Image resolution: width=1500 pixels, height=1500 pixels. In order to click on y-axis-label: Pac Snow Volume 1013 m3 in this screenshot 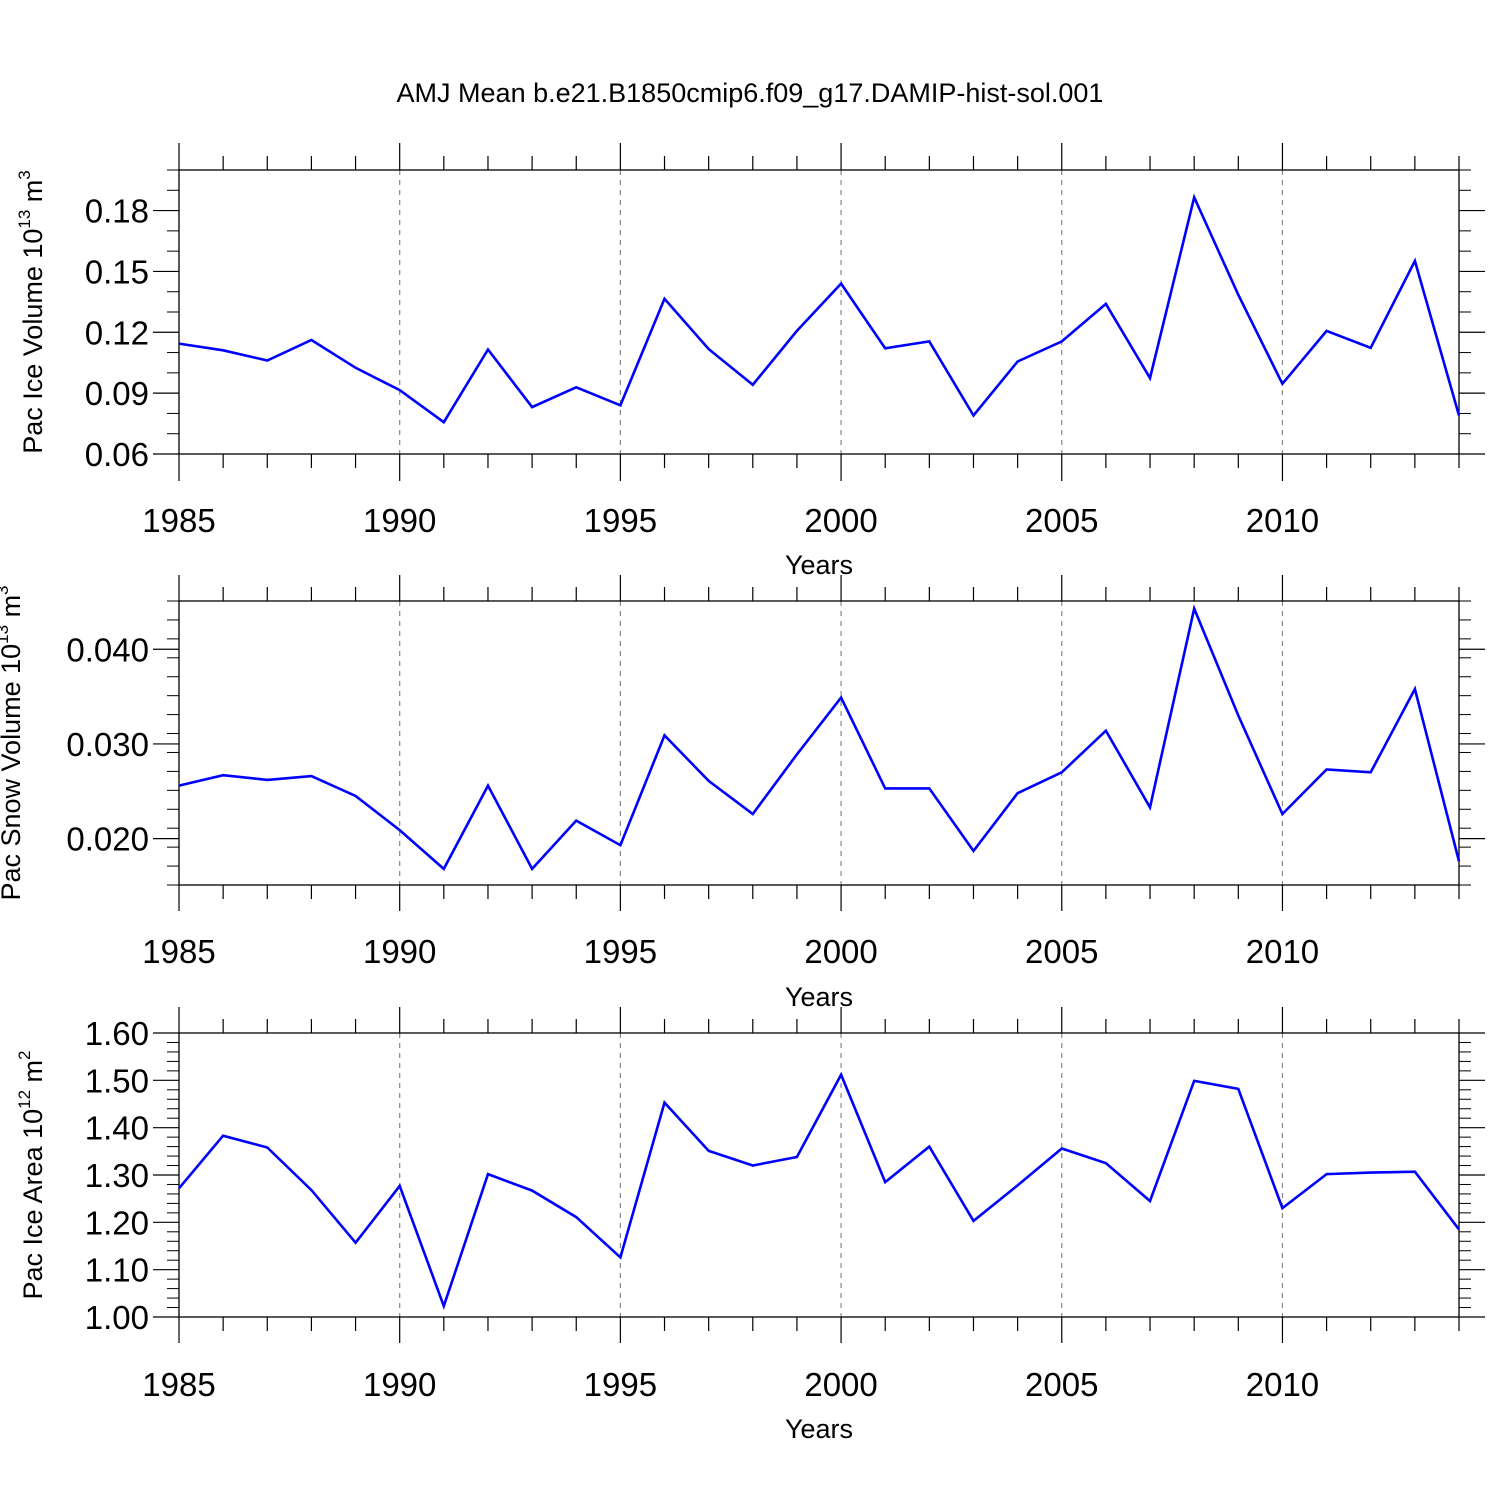, I will do `click(13, 742)`.